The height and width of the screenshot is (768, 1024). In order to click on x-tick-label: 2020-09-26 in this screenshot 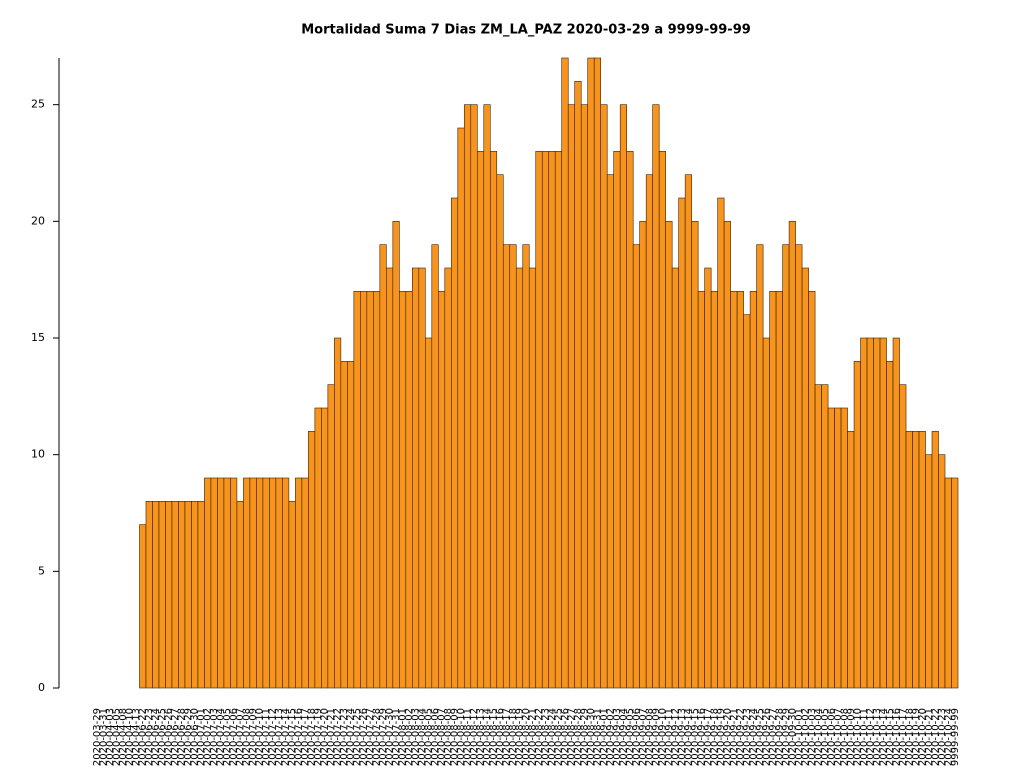, I will do `click(766, 737)`.